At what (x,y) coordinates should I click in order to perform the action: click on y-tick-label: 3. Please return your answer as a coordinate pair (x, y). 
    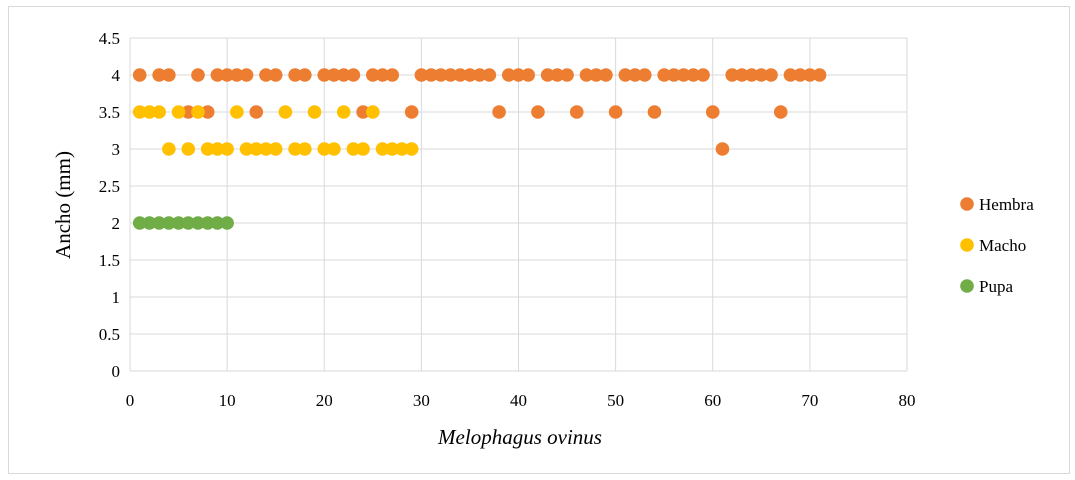
    Looking at the image, I should click on (116, 149).